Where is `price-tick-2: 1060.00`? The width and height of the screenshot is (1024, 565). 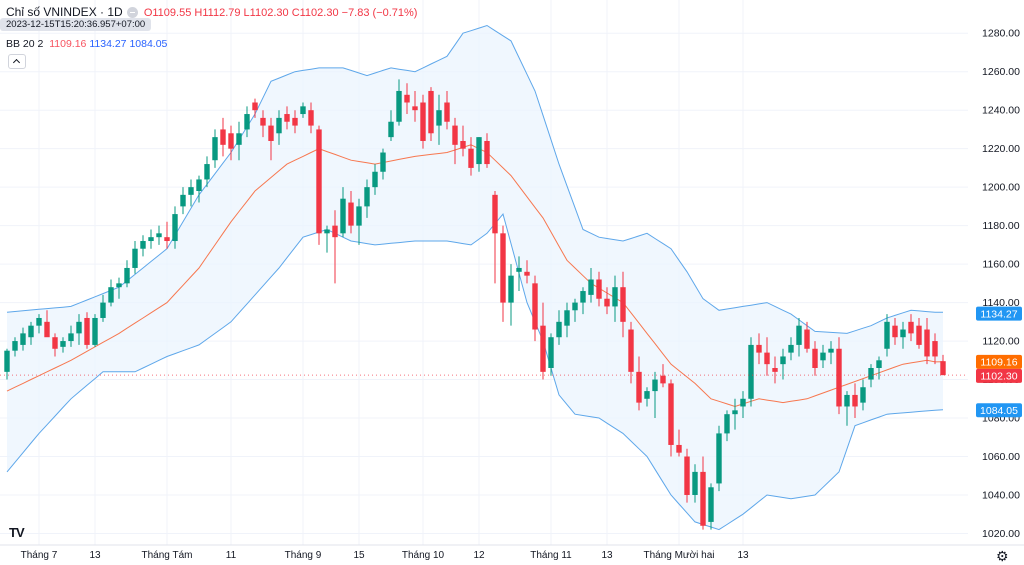
price-tick-2: 1060.00 is located at coordinates (1001, 457).